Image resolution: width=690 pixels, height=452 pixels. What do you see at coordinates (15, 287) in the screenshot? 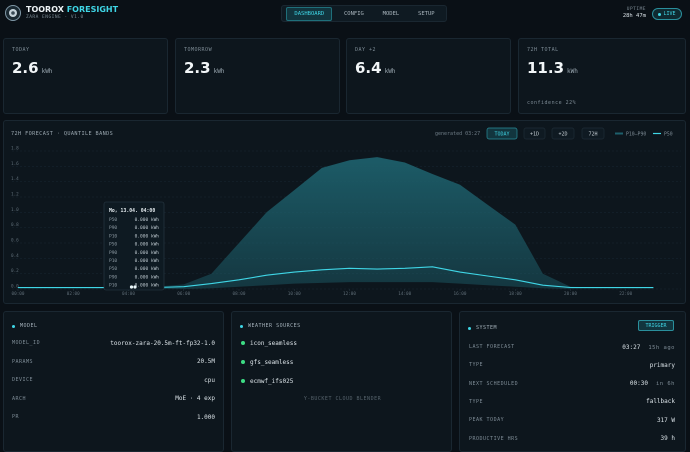
I see `y-tick-label: 0.0` at bounding box center [15, 287].